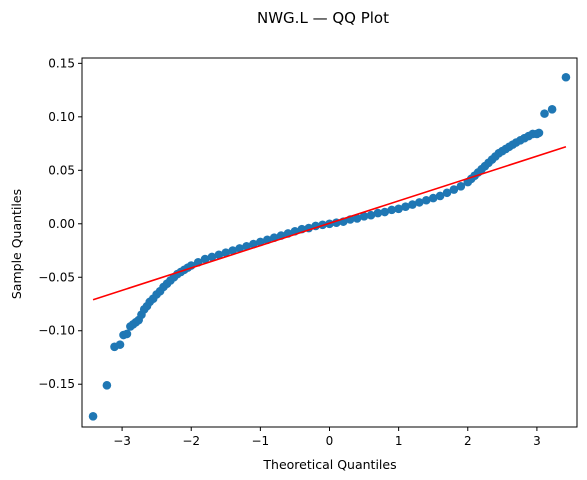  I want to click on x-tick-label: −1, so click(261, 441).